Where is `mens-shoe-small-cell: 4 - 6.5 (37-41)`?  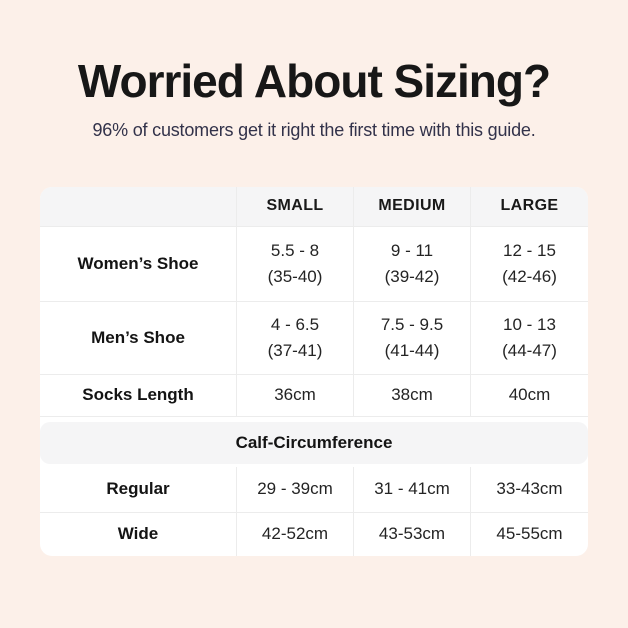 mens-shoe-small-cell: 4 - 6.5 (37-41) is located at coordinates (295, 337).